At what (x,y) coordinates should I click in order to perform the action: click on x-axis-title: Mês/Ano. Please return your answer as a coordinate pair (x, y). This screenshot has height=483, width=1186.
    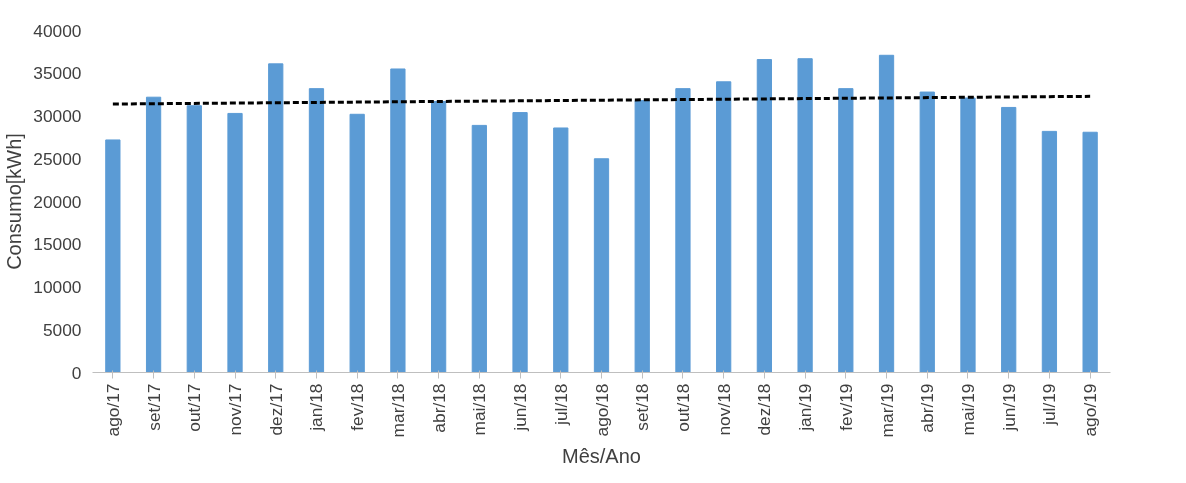
    Looking at the image, I should click on (601, 456).